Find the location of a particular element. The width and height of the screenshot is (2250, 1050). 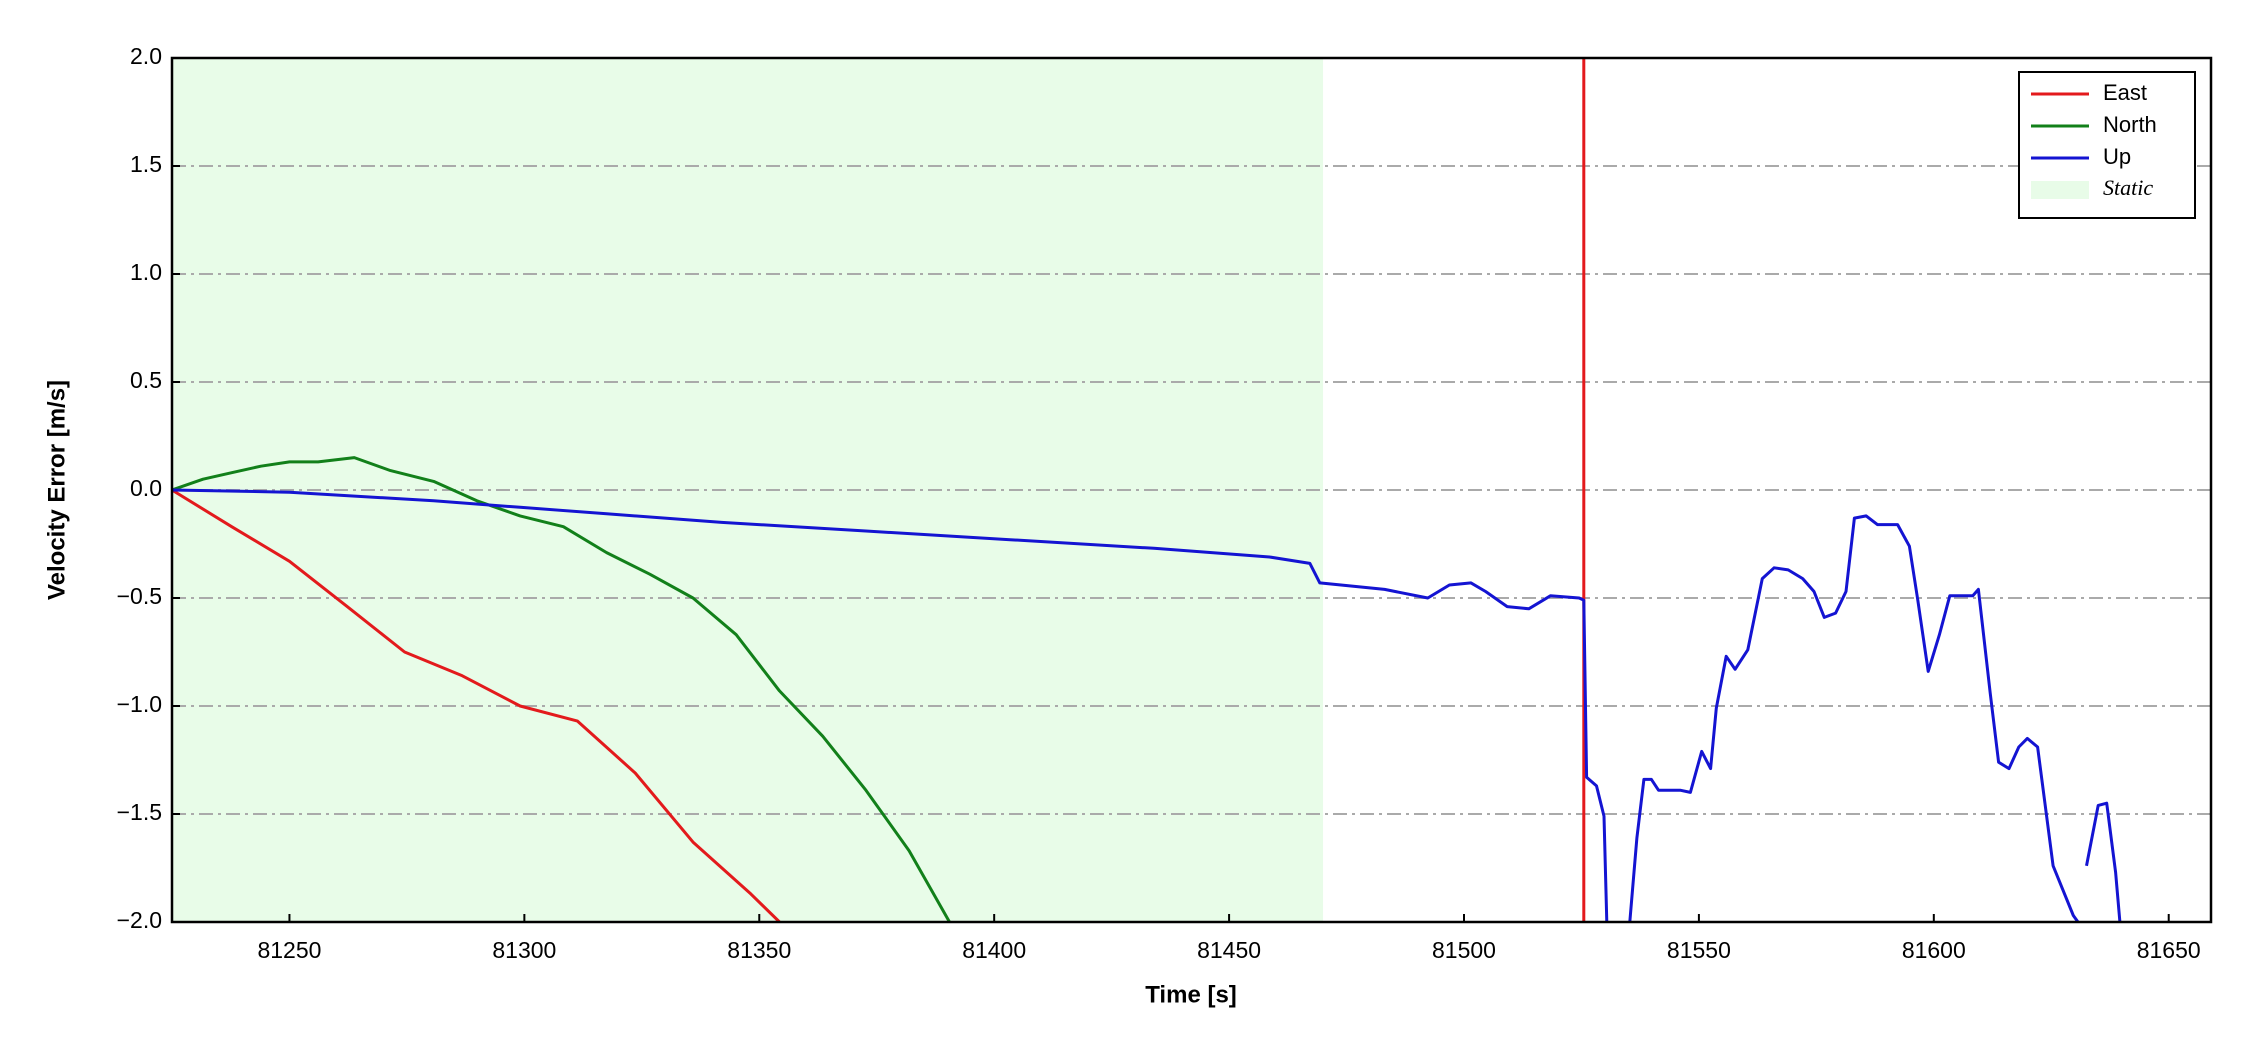

legend-label: North is located at coordinates (2130, 124).